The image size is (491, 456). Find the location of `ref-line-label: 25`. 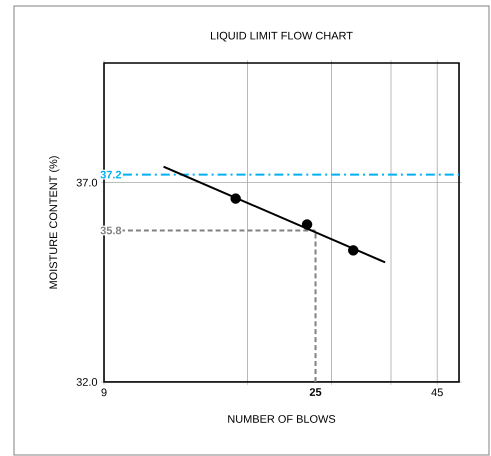

ref-line-label: 25 is located at coordinates (316, 392).